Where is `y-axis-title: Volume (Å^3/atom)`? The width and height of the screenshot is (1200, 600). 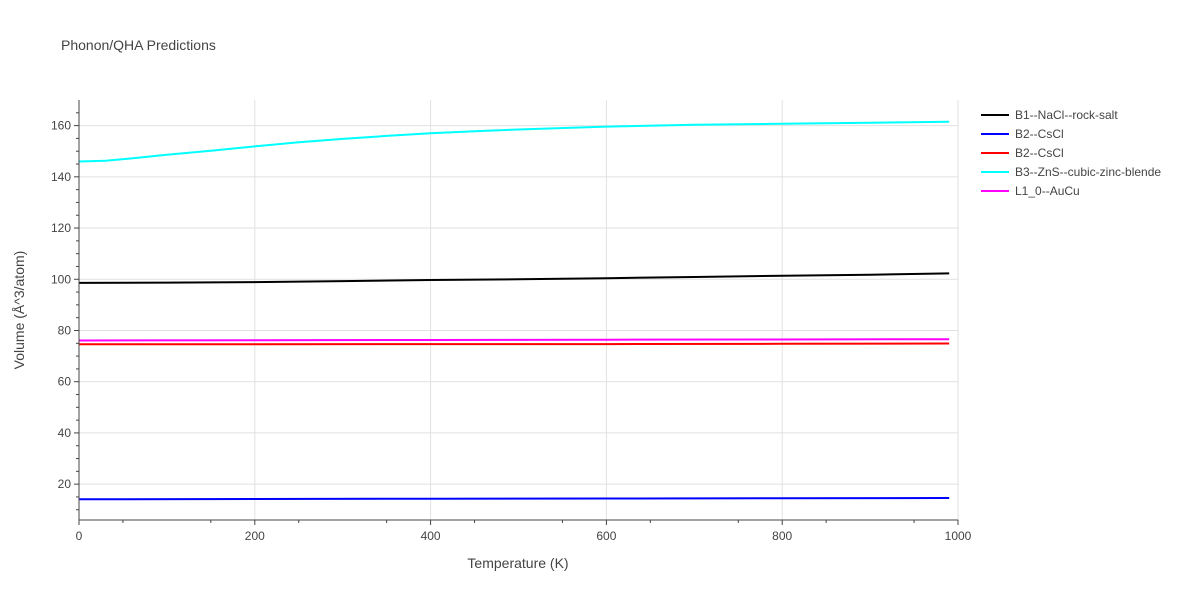 y-axis-title: Volume (Å^3/atom) is located at coordinates (19, 310).